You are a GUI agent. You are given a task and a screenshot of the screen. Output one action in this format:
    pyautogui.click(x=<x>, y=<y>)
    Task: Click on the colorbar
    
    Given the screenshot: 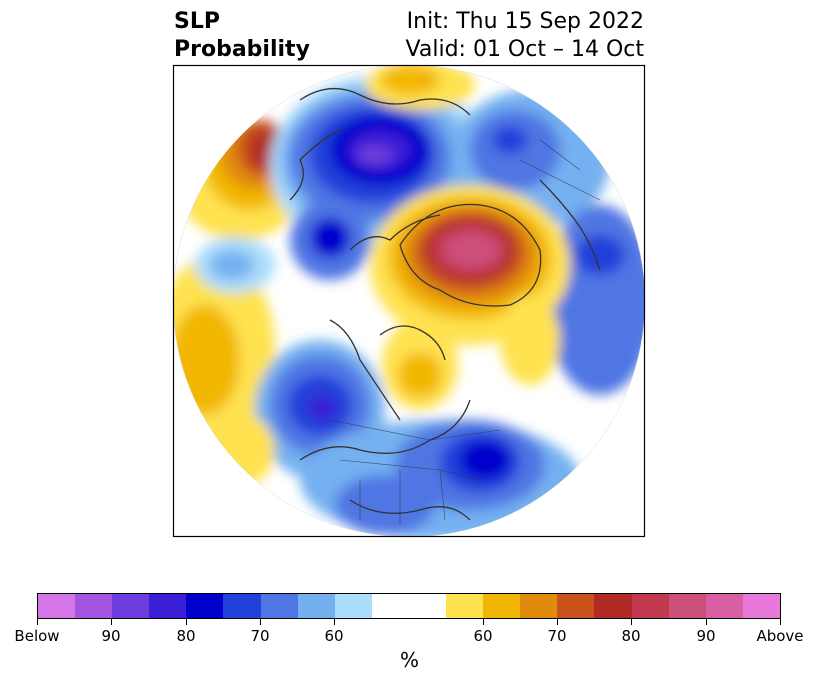 What is the action you would take?
    pyautogui.click(x=409, y=606)
    